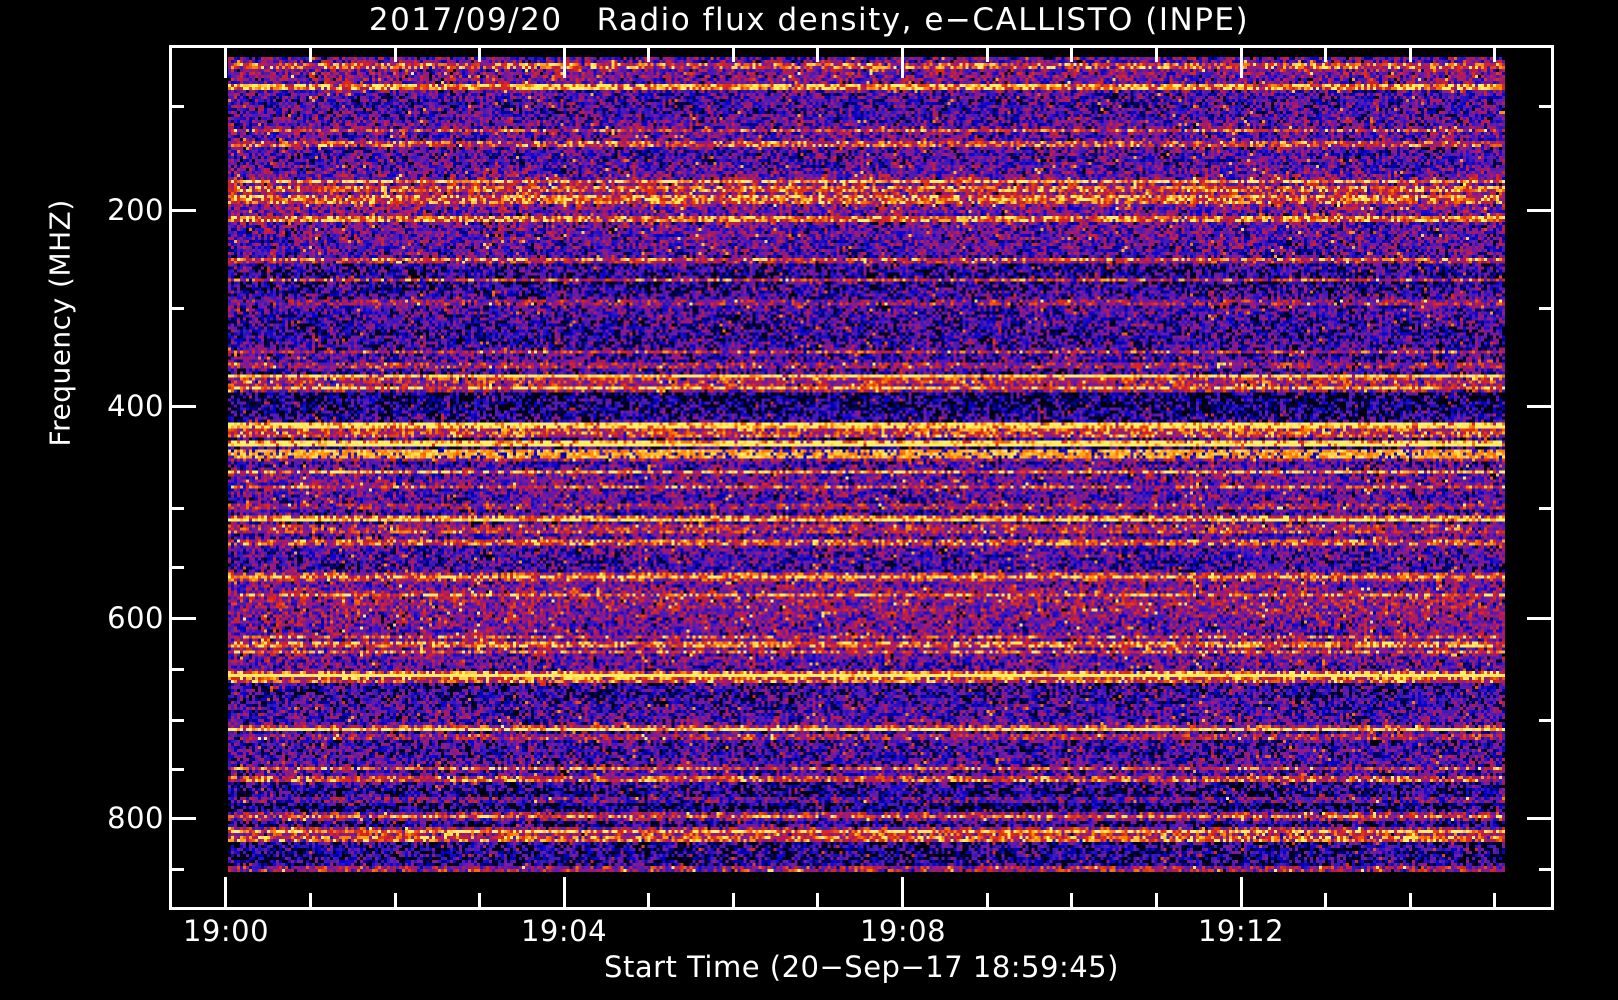 The height and width of the screenshot is (1000, 1618). What do you see at coordinates (135, 210) in the screenshot?
I see `y-tick-label-200: 200` at bounding box center [135, 210].